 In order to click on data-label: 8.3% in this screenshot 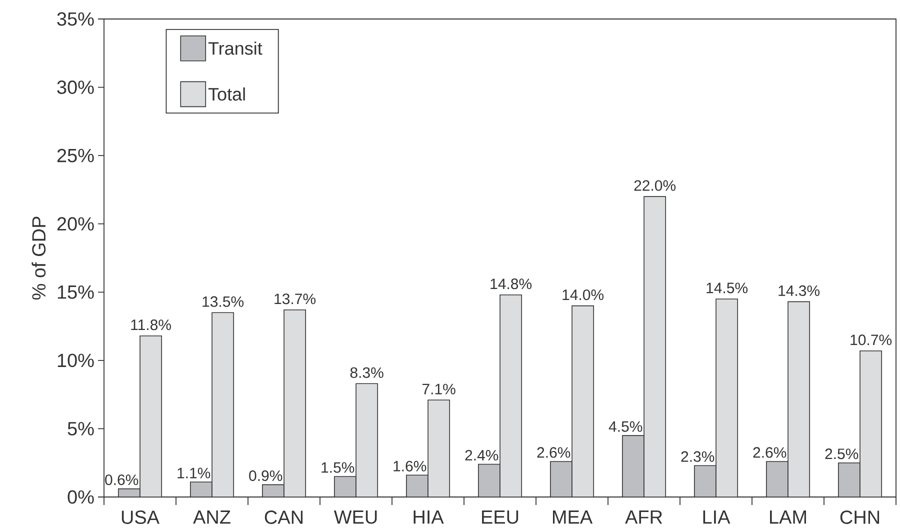, I will do `click(367, 372)`.